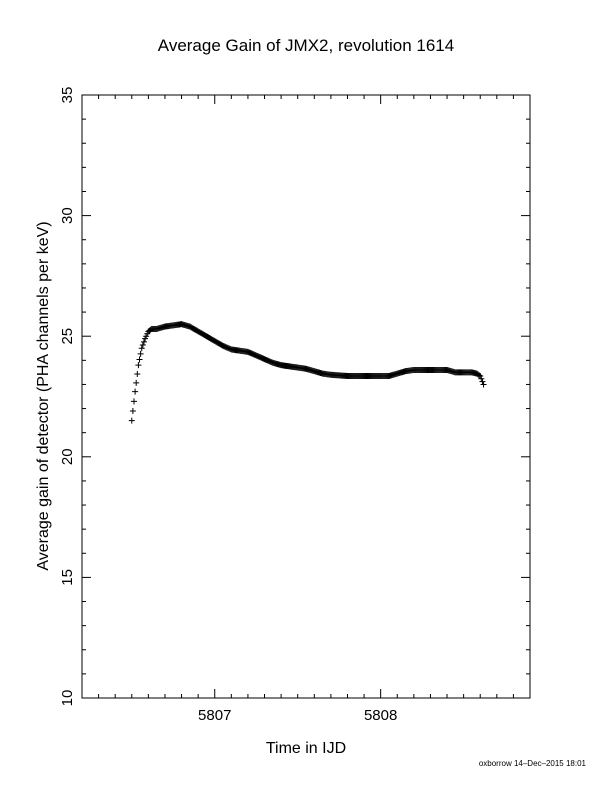 The width and height of the screenshot is (612, 792). What do you see at coordinates (67, 577) in the screenshot?
I see `y-tick-label: 15` at bounding box center [67, 577].